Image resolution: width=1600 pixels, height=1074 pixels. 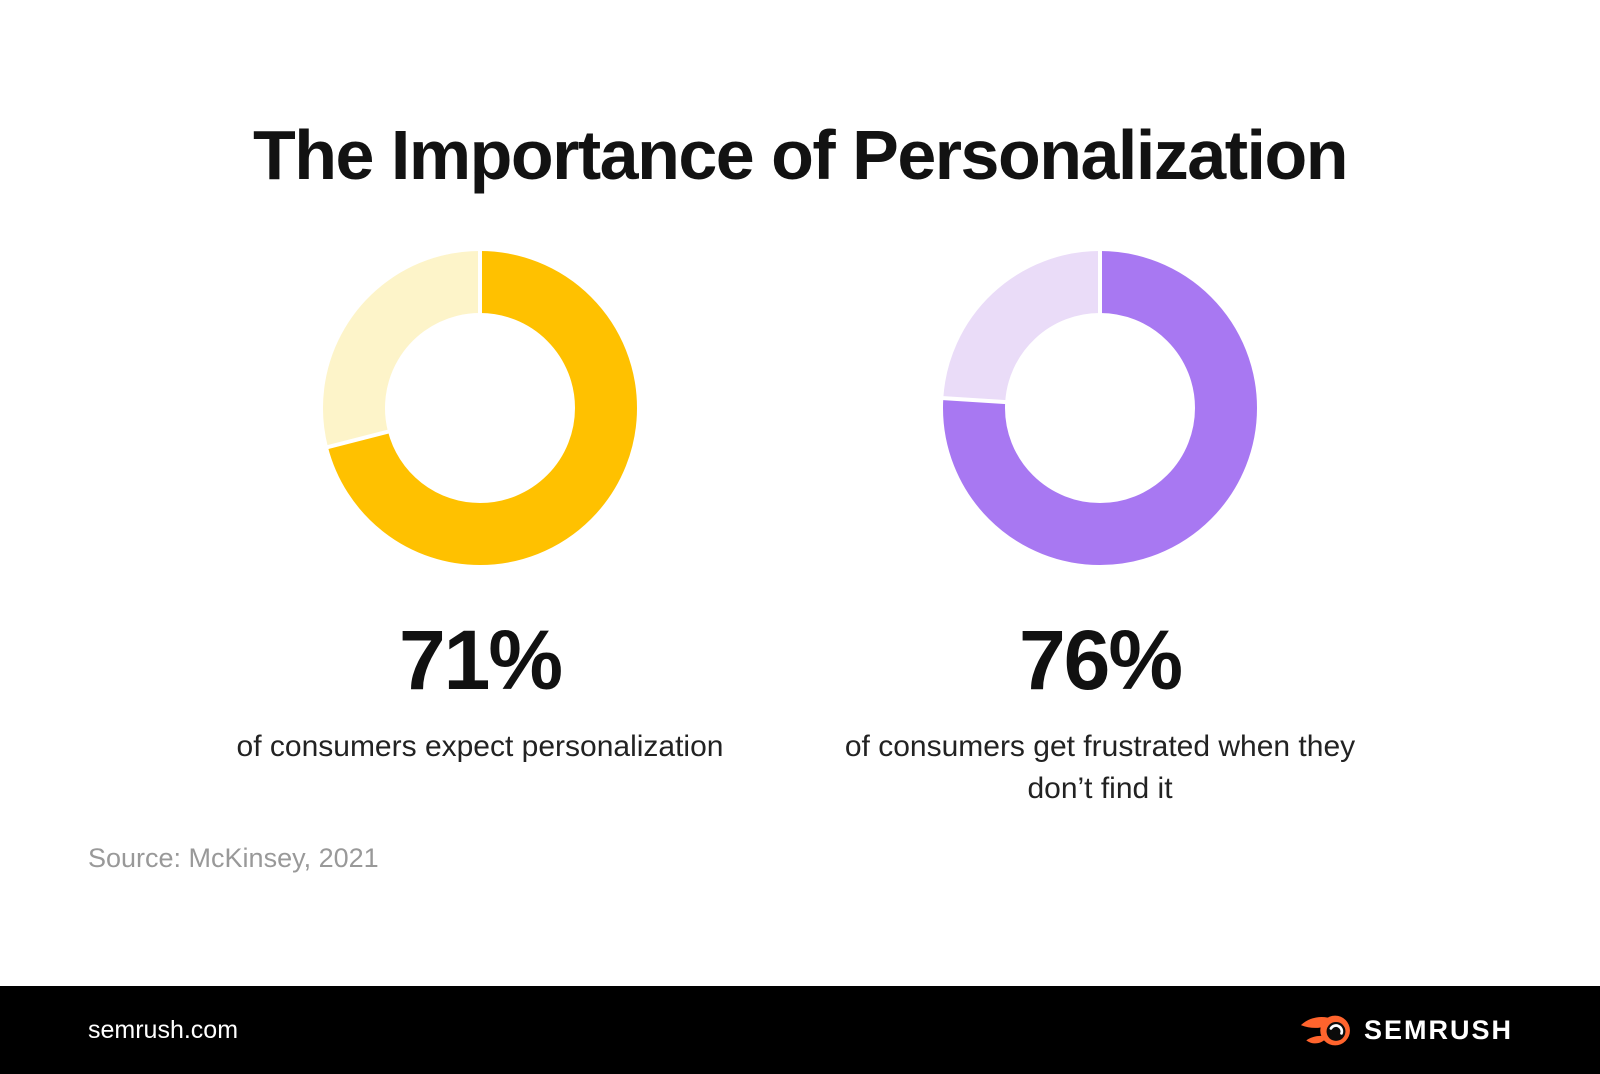 What do you see at coordinates (1327, 1030) in the screenshot?
I see `semrush-fireball-icon` at bounding box center [1327, 1030].